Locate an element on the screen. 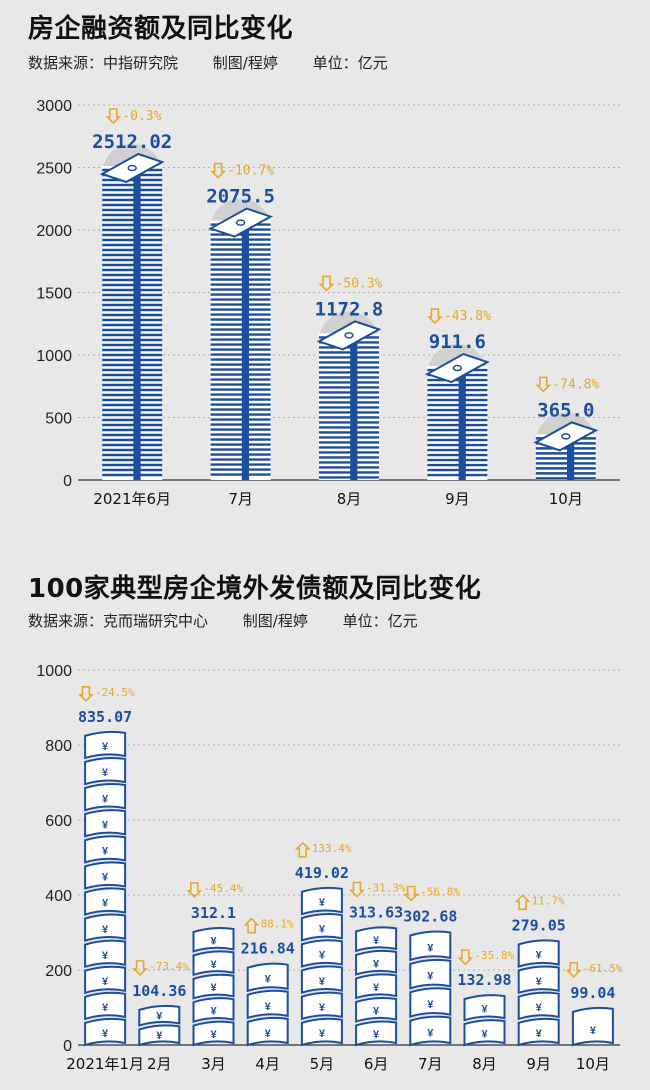  data-source: 数据来源：克而瑞研究中心 is located at coordinates (118, 621).